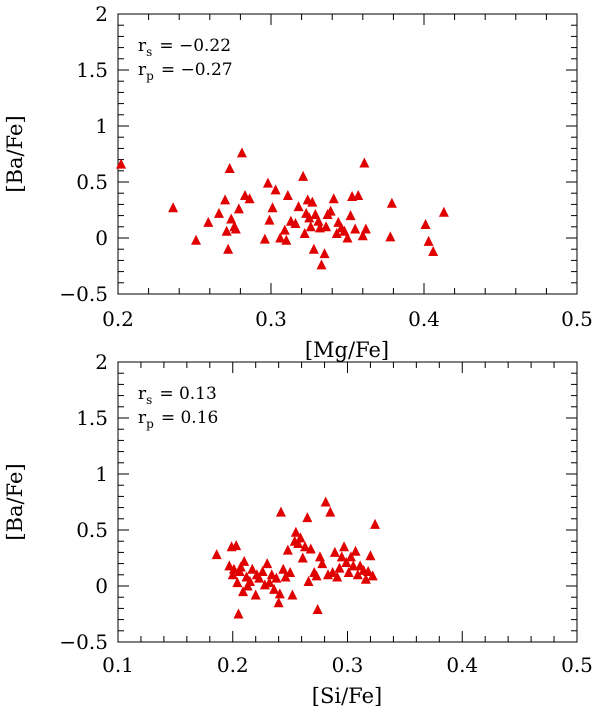  I want to click on stat-subscript: s, so click(149, 400).